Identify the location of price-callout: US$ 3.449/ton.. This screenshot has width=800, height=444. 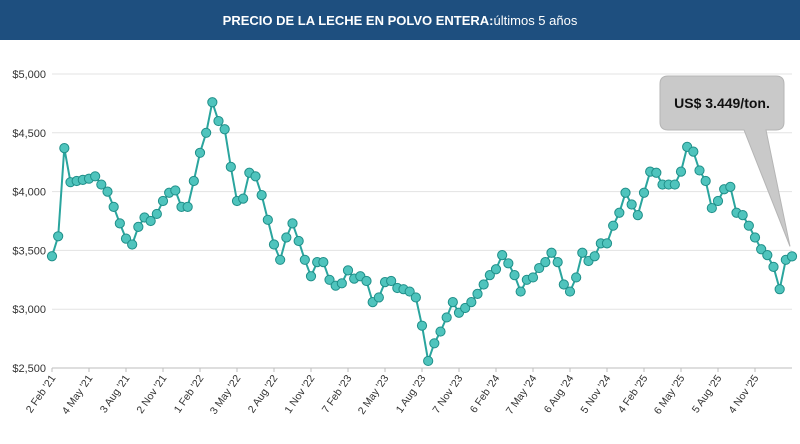
(725, 161).